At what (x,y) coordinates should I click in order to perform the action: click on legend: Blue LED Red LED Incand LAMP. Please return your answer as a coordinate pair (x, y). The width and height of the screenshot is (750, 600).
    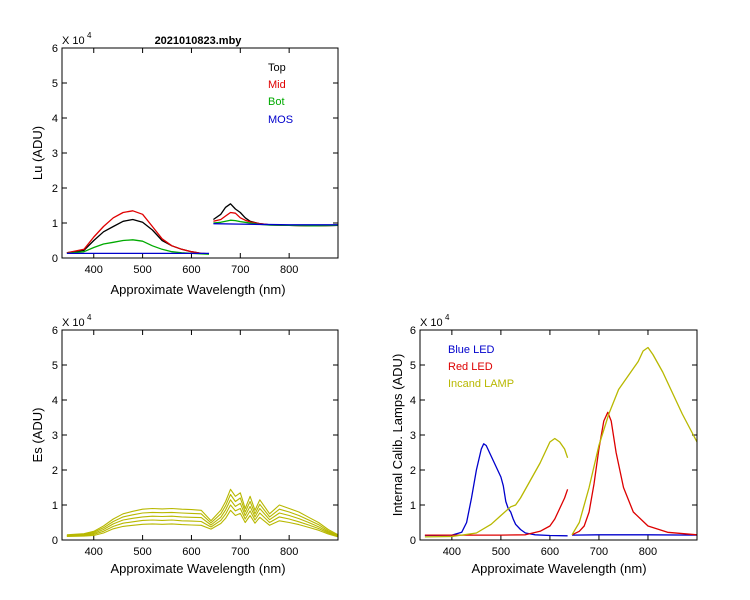
    Looking at the image, I should click on (481, 367).